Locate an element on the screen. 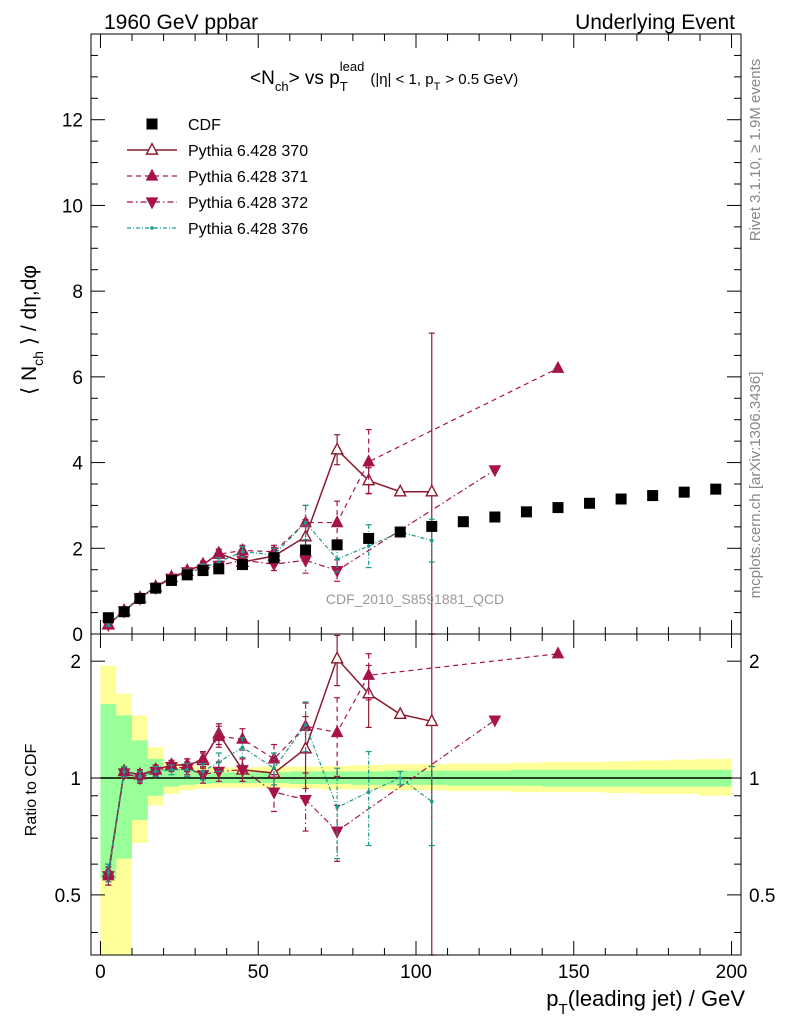 The image size is (786, 1024). ytick-label: 8 is located at coordinates (77, 292).